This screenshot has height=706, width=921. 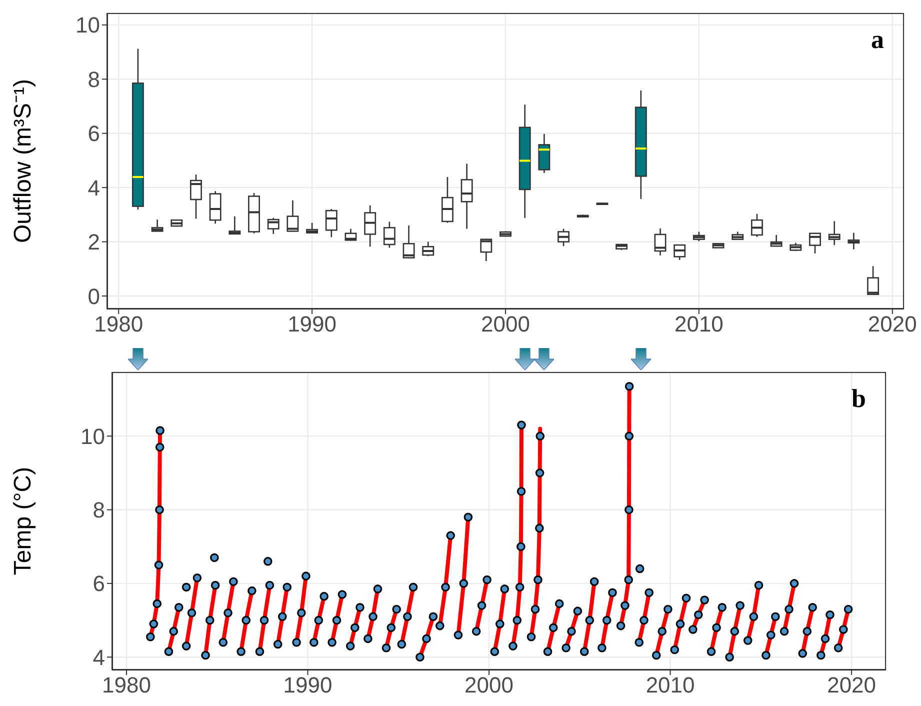 I want to click on y-axis-title: Outflow (m³S⁻¹), so click(x=23, y=161).